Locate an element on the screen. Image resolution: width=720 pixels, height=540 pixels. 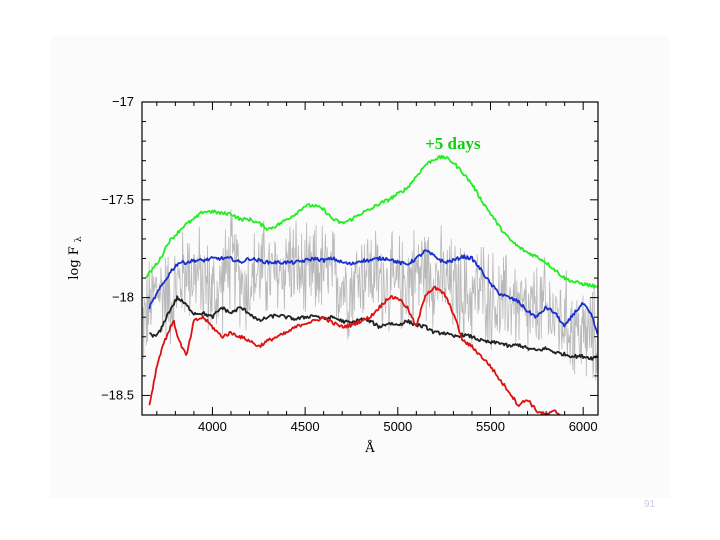
x-tick-label: 6000 is located at coordinates (583, 426).